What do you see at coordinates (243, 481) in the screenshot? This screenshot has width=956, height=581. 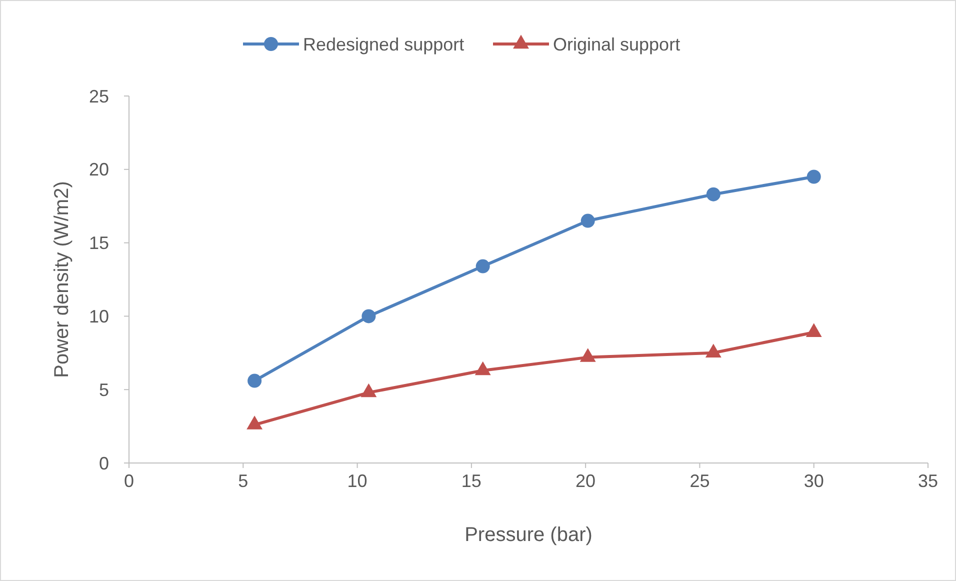 I see `x-tick-label: 5` at bounding box center [243, 481].